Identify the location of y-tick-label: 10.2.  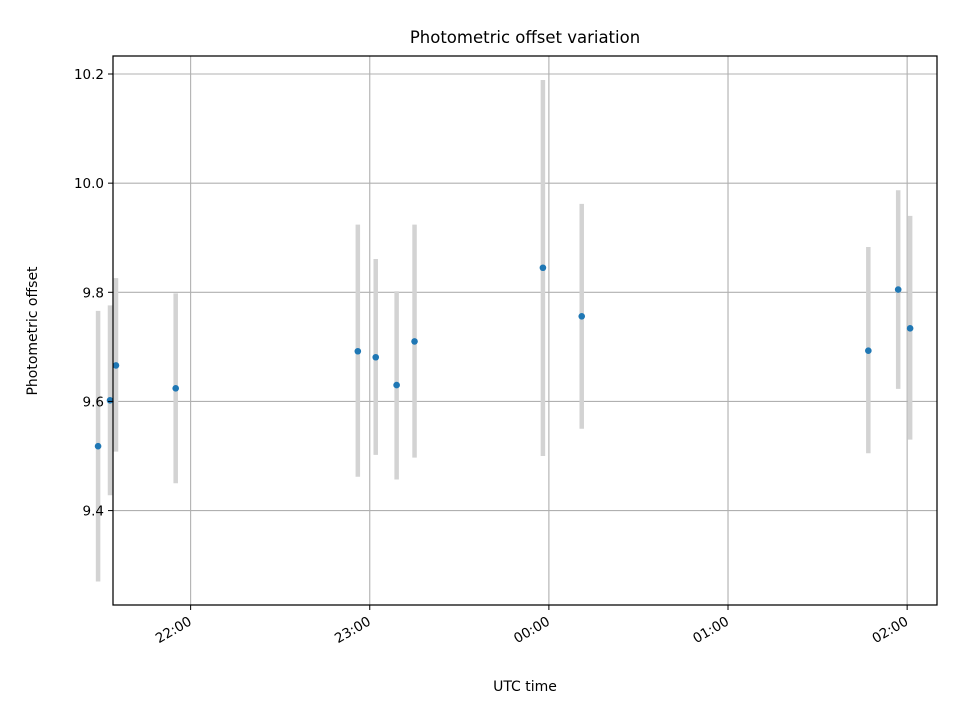
(89, 75).